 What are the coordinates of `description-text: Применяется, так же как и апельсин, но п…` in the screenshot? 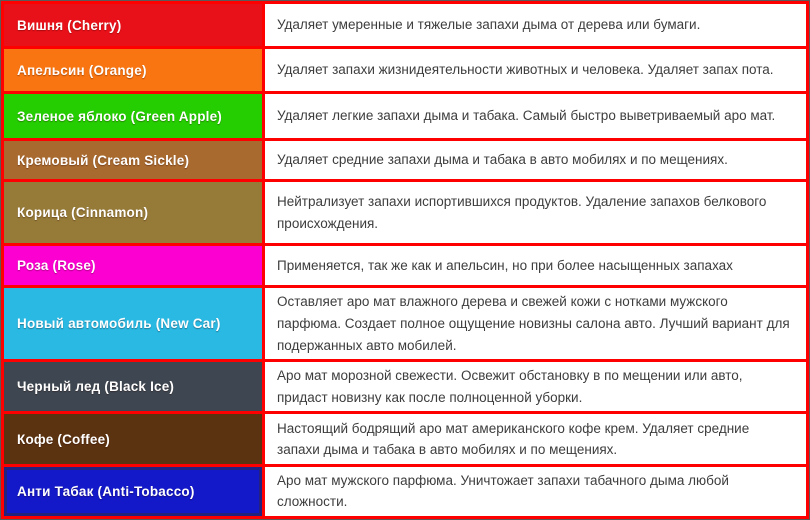 It's located at (505, 265).